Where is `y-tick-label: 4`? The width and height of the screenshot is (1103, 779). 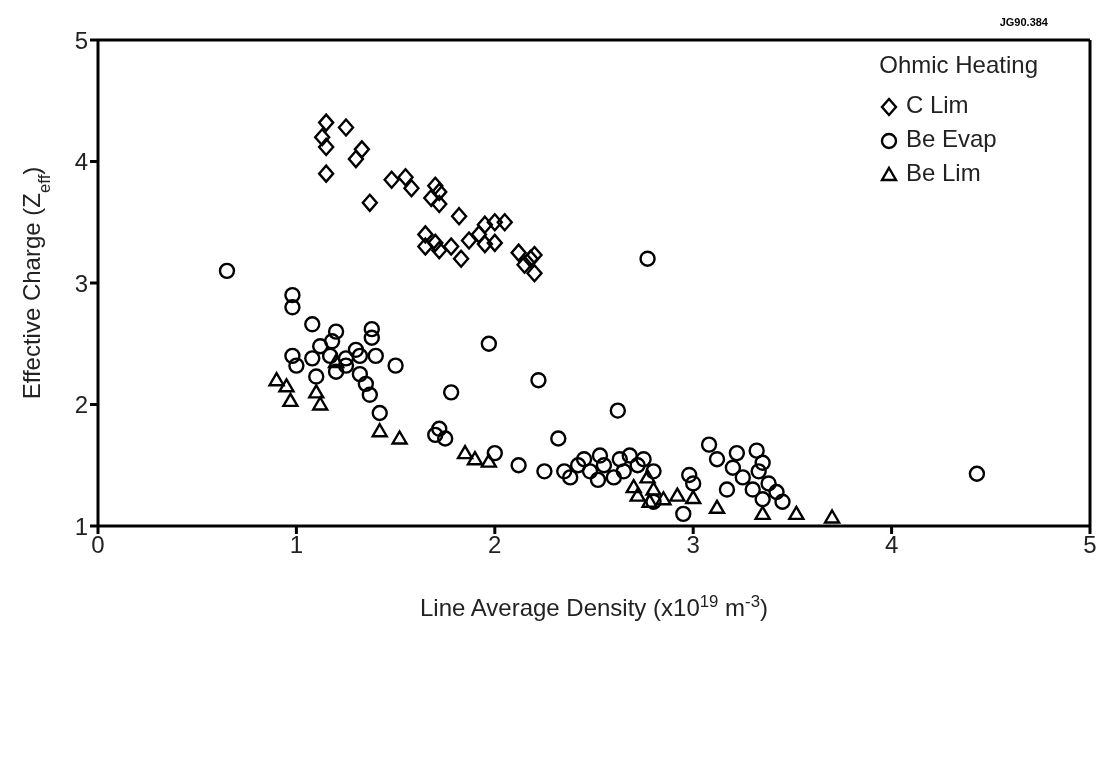
y-tick-label: 4 is located at coordinates (81, 162).